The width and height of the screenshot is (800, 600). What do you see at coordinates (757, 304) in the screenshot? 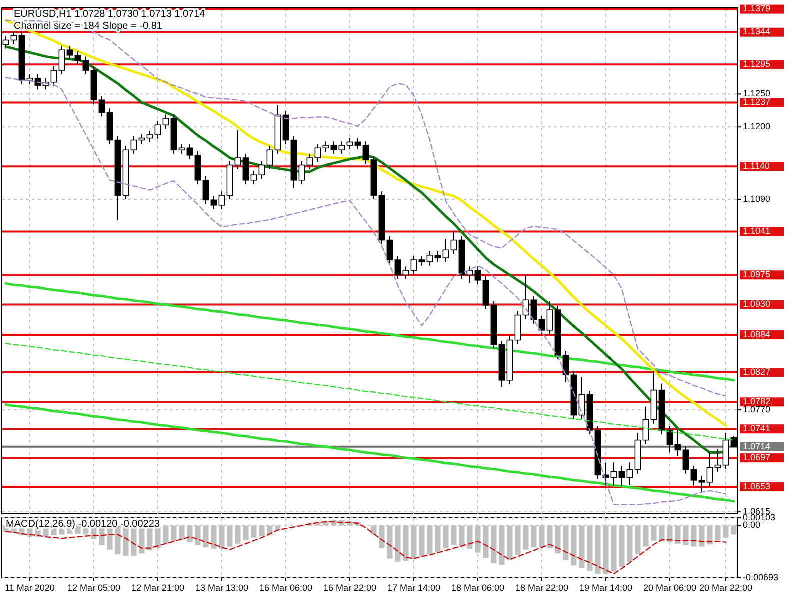
I see `ref-line-label: 1.0930` at bounding box center [757, 304].